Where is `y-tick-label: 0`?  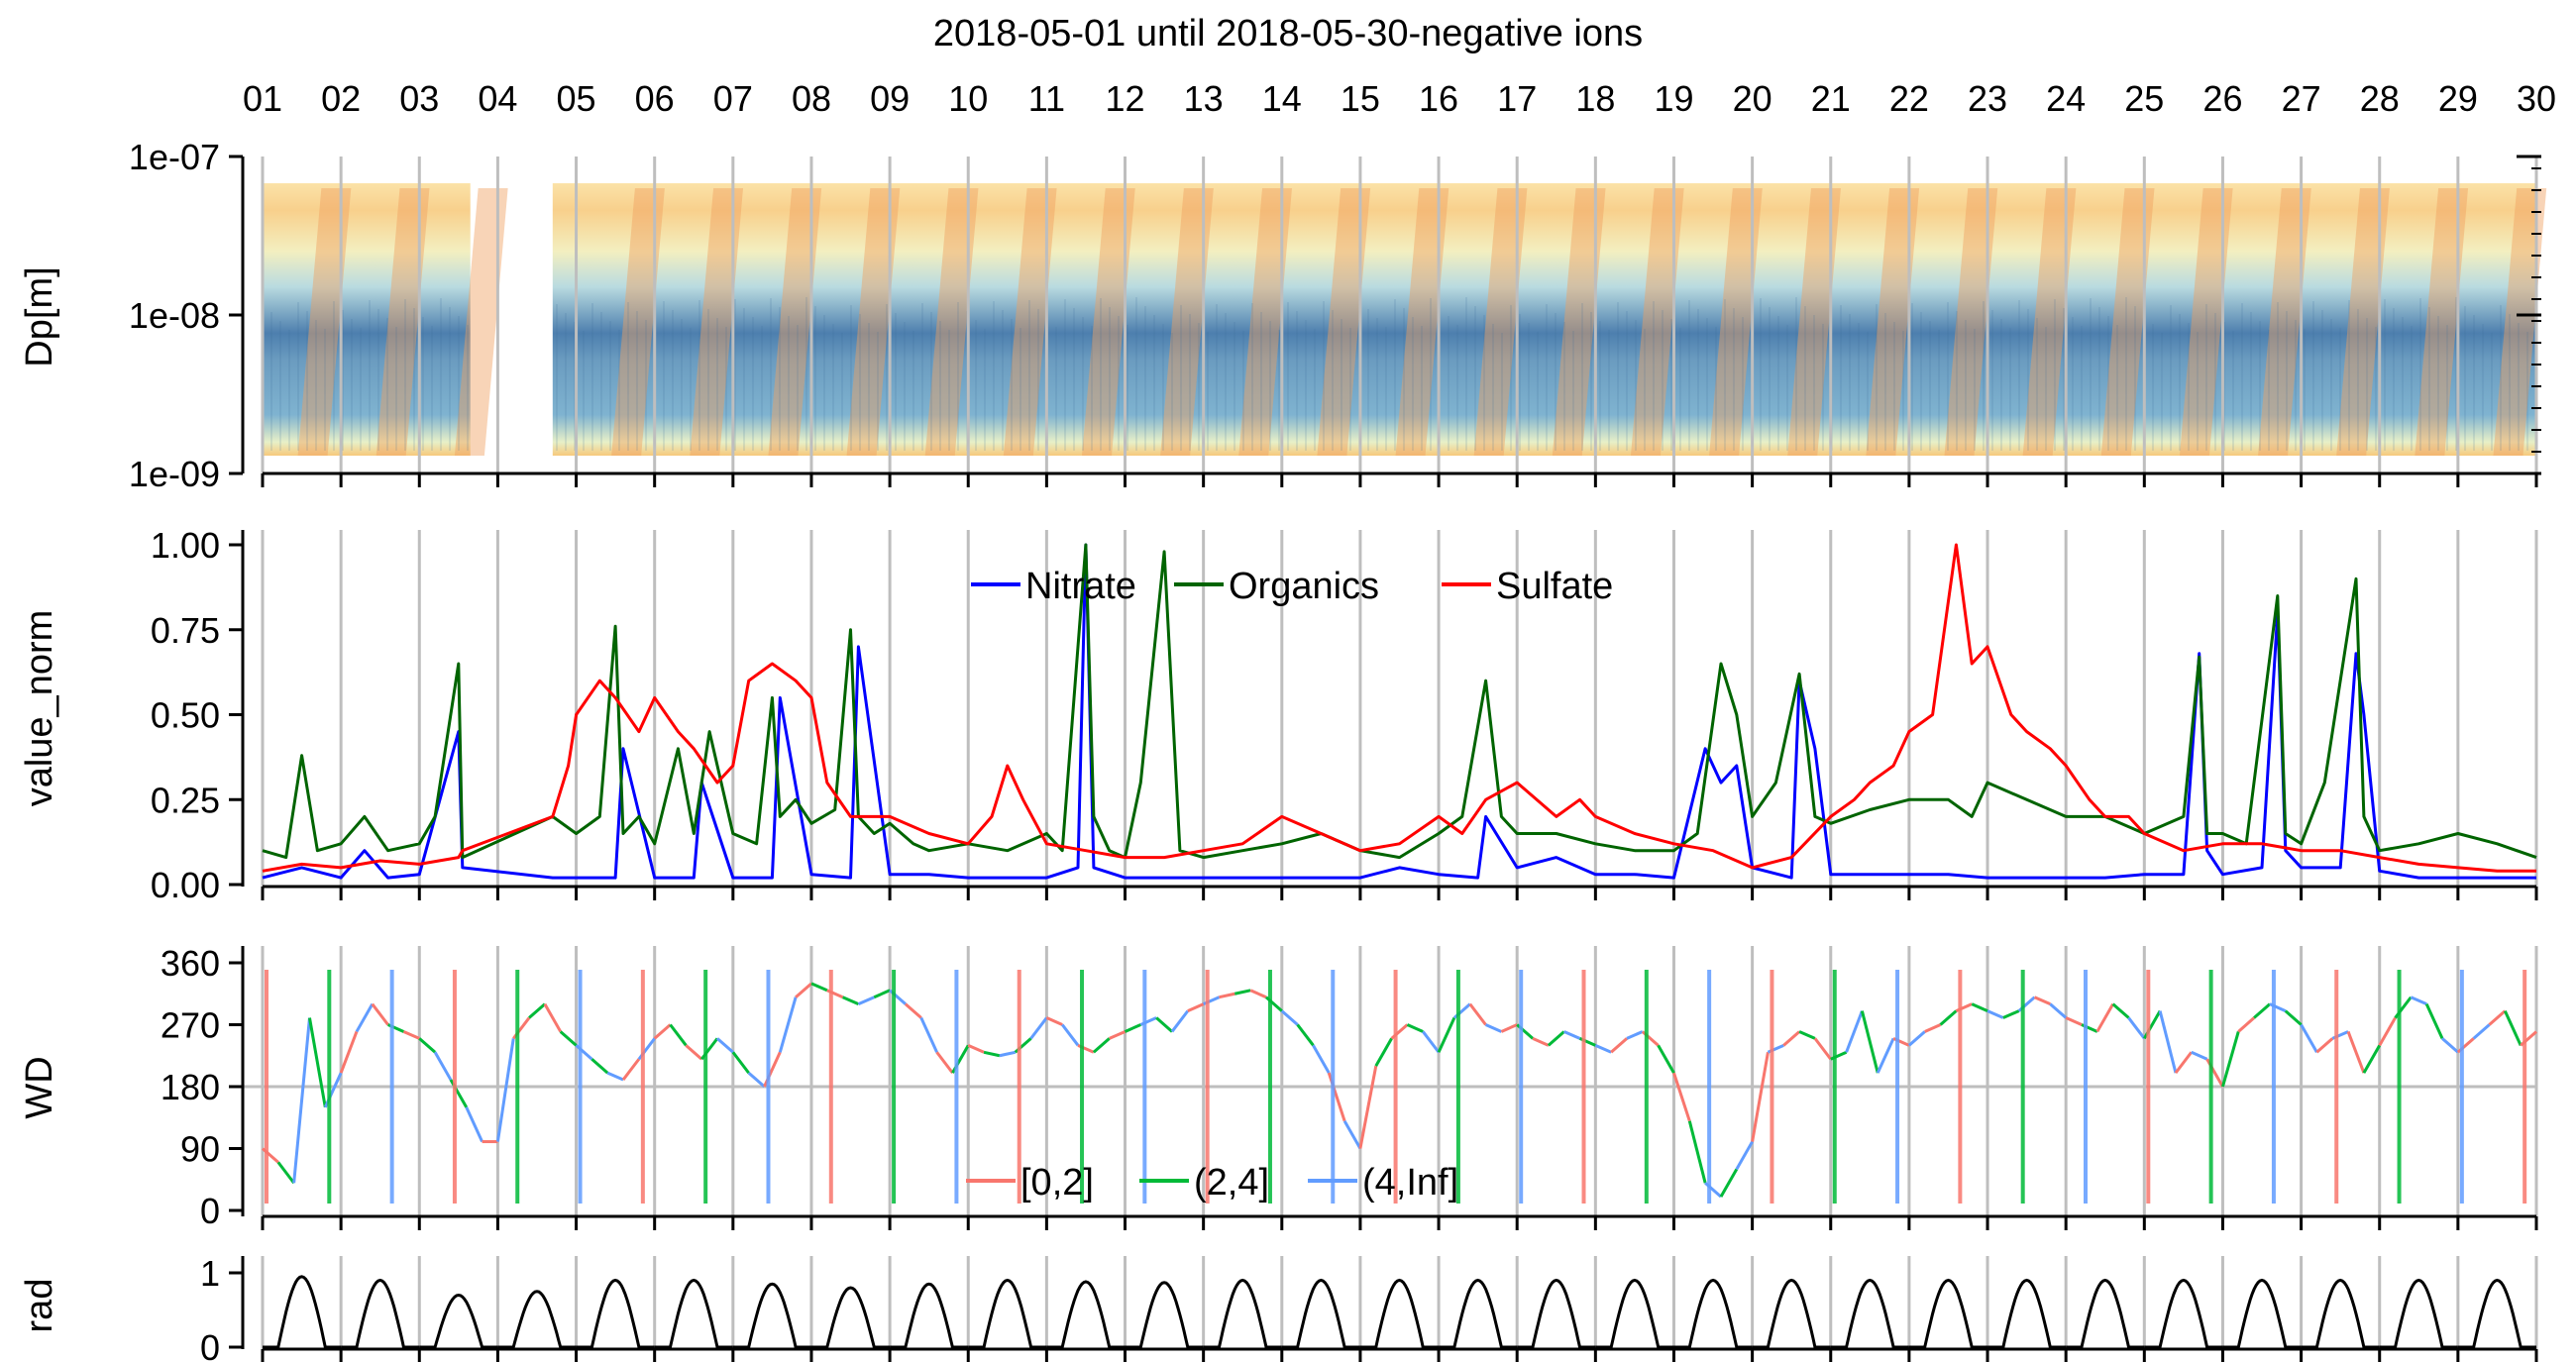 y-tick-label: 0 is located at coordinates (210, 1211).